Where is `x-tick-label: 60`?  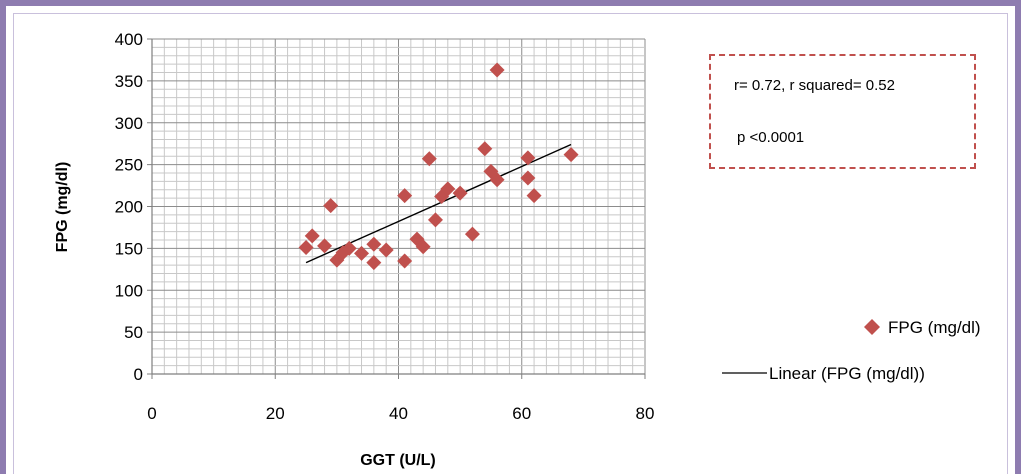
x-tick-label: 60 is located at coordinates (521, 413).